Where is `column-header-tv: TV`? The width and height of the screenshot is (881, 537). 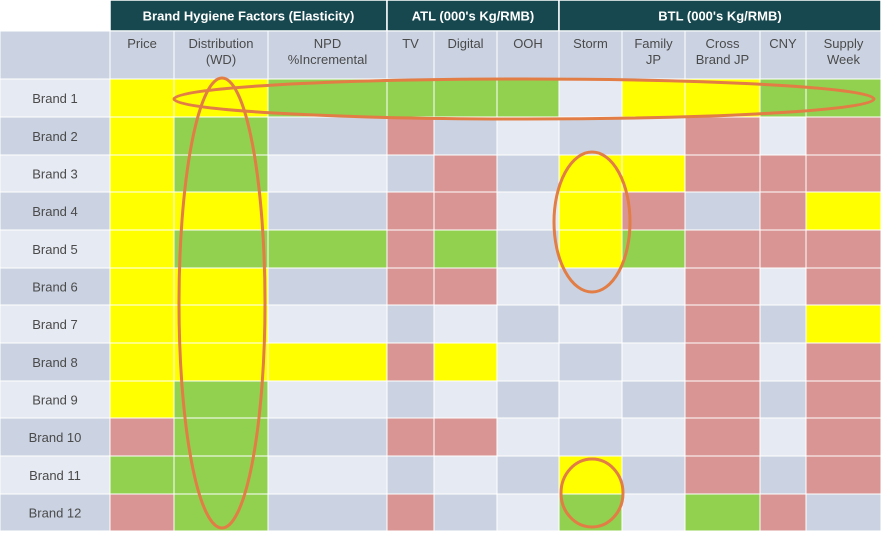
column-header-tv: TV is located at coordinates (410, 43).